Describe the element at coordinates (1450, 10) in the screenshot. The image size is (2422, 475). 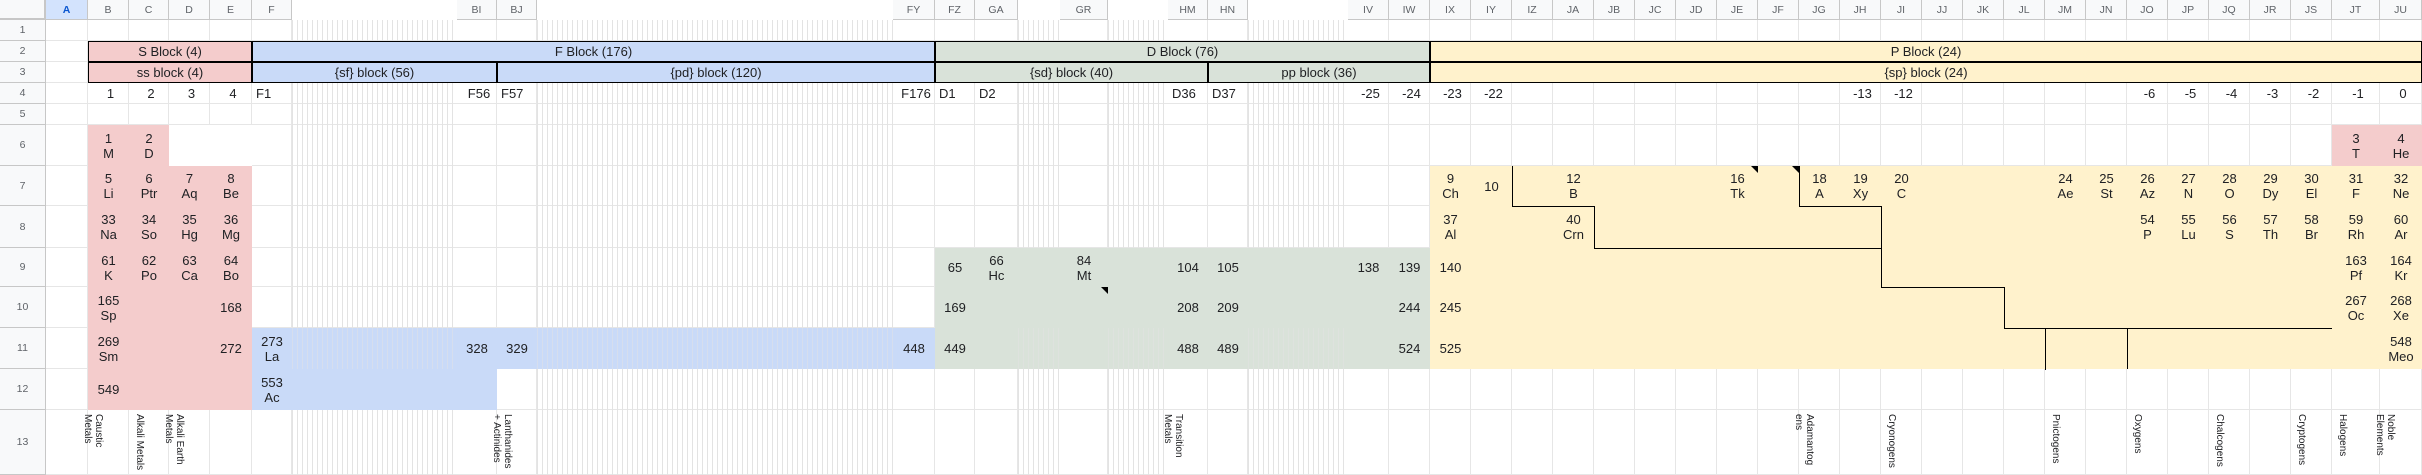
I see `column-header-ix: IX` at that location.